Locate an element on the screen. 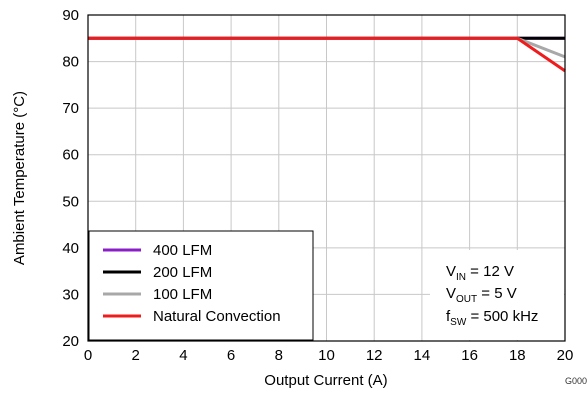 The height and width of the screenshot is (396, 587). x-tick-labels: 0 2 4 6 8 10 12 14 16 18 20 is located at coordinates (329, 355).